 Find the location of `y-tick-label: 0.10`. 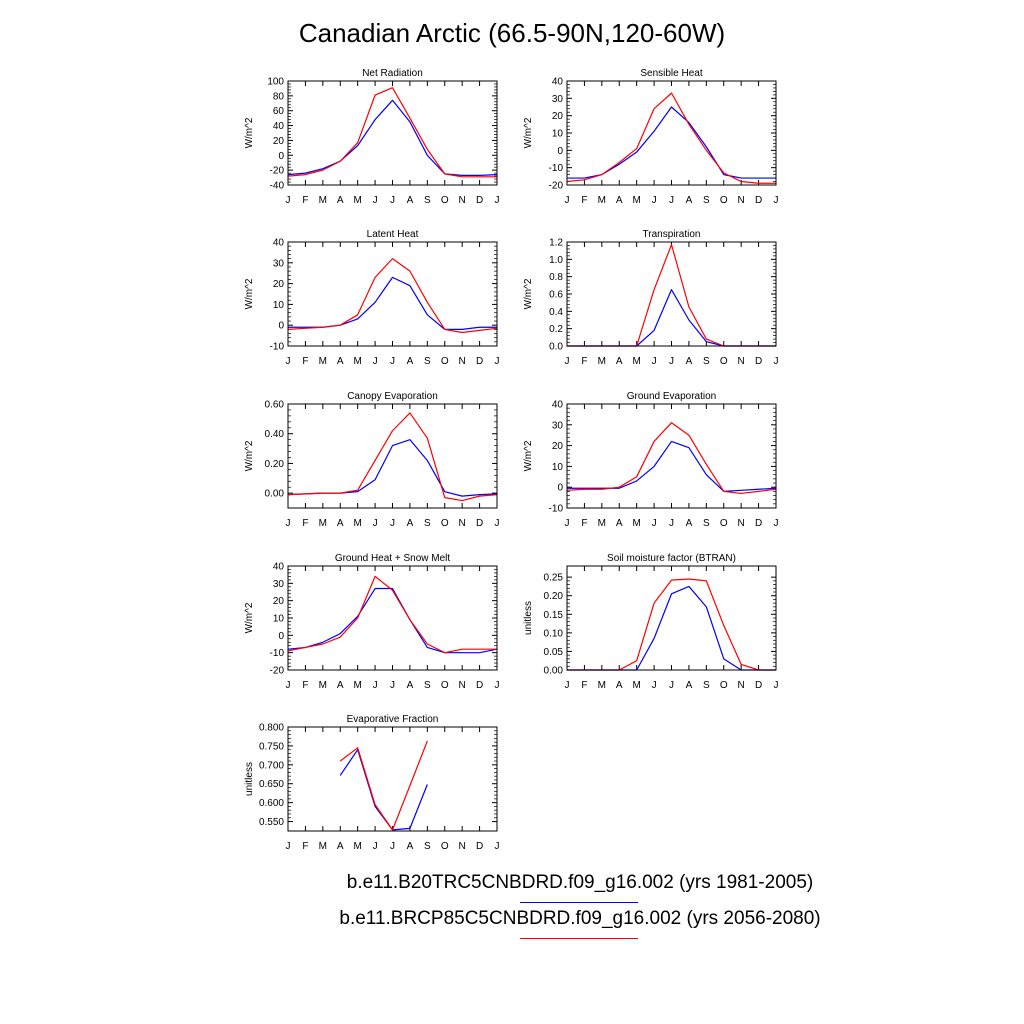

y-tick-label: 0.10 is located at coordinates (554, 633).